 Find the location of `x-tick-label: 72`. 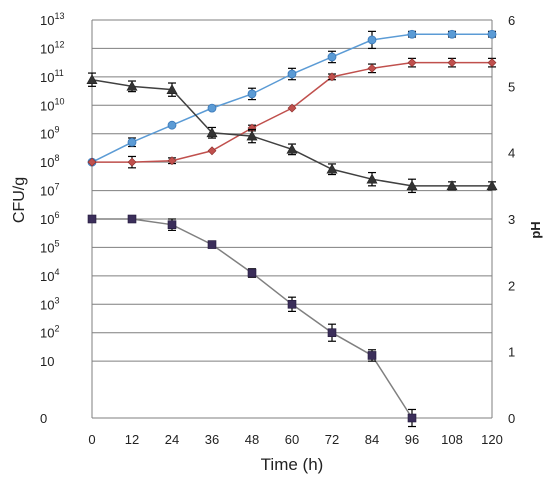

x-tick-label: 72 is located at coordinates (332, 439).